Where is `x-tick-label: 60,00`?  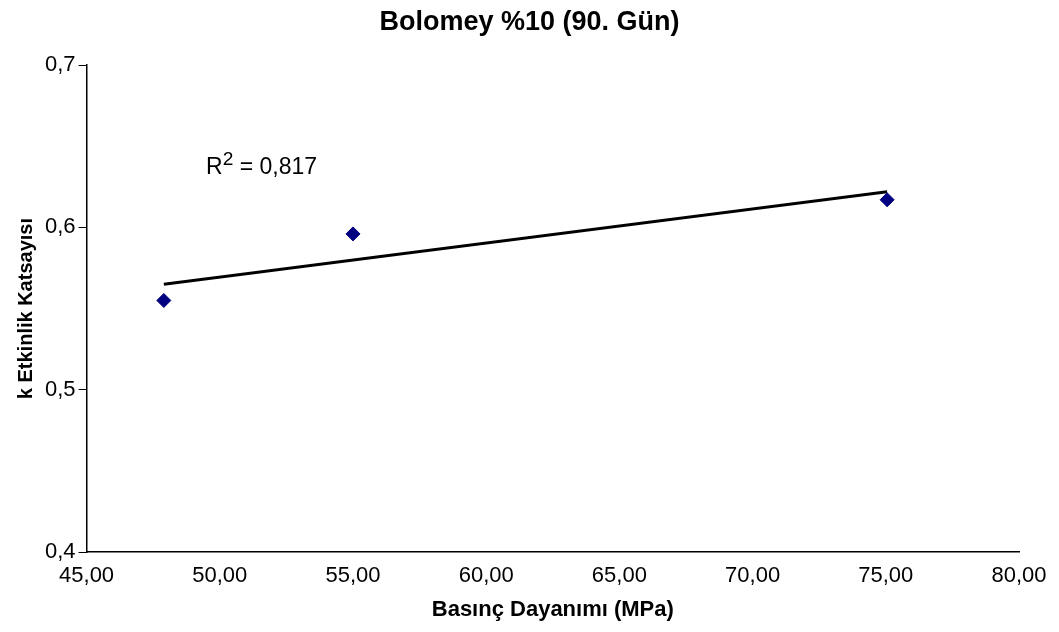
x-tick-label: 60,00 is located at coordinates (486, 575).